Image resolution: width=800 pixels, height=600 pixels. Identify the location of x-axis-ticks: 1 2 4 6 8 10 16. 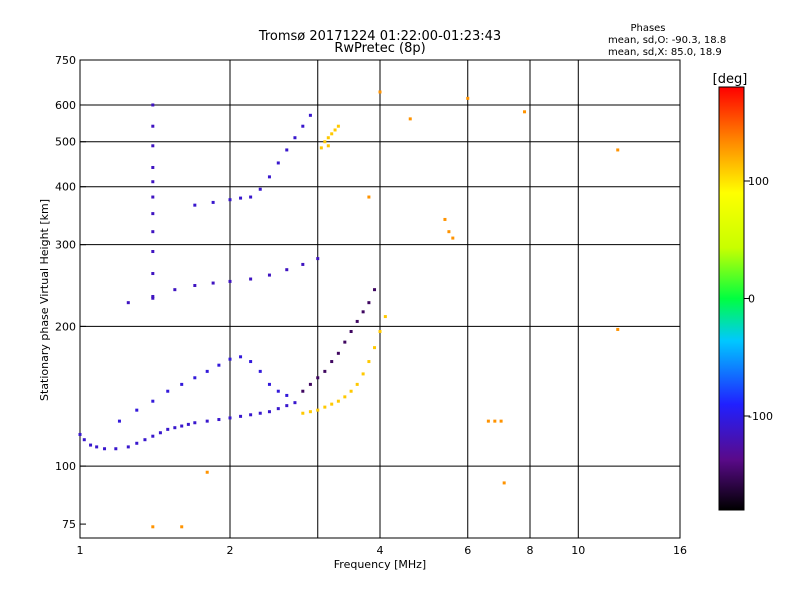
(382, 550).